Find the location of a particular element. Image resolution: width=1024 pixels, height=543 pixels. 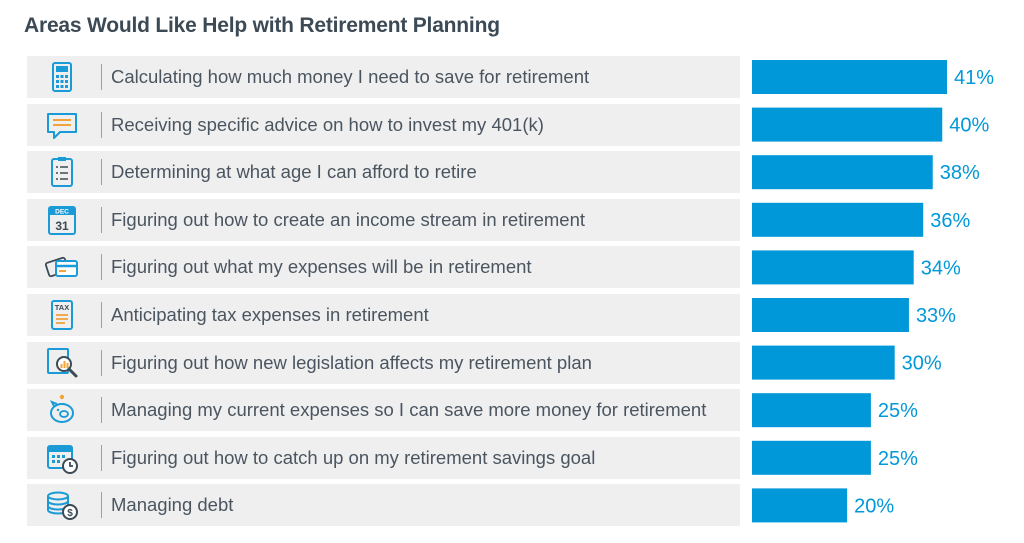

value-label: 20% is located at coordinates (874, 506).